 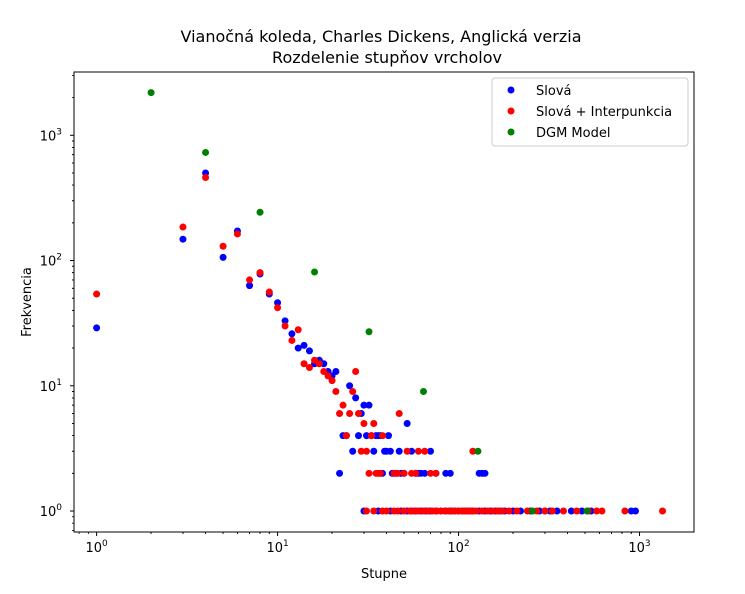 What do you see at coordinates (27, 302) in the screenshot?
I see `y-axis-label: Frekvencia` at bounding box center [27, 302].